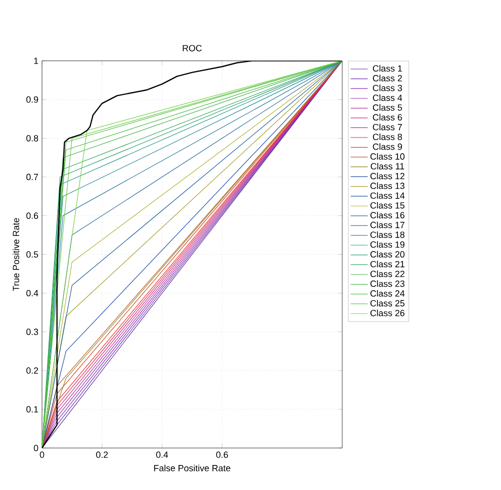  Describe the element at coordinates (387, 176) in the screenshot. I see `legend-label: Class 12` at that location.